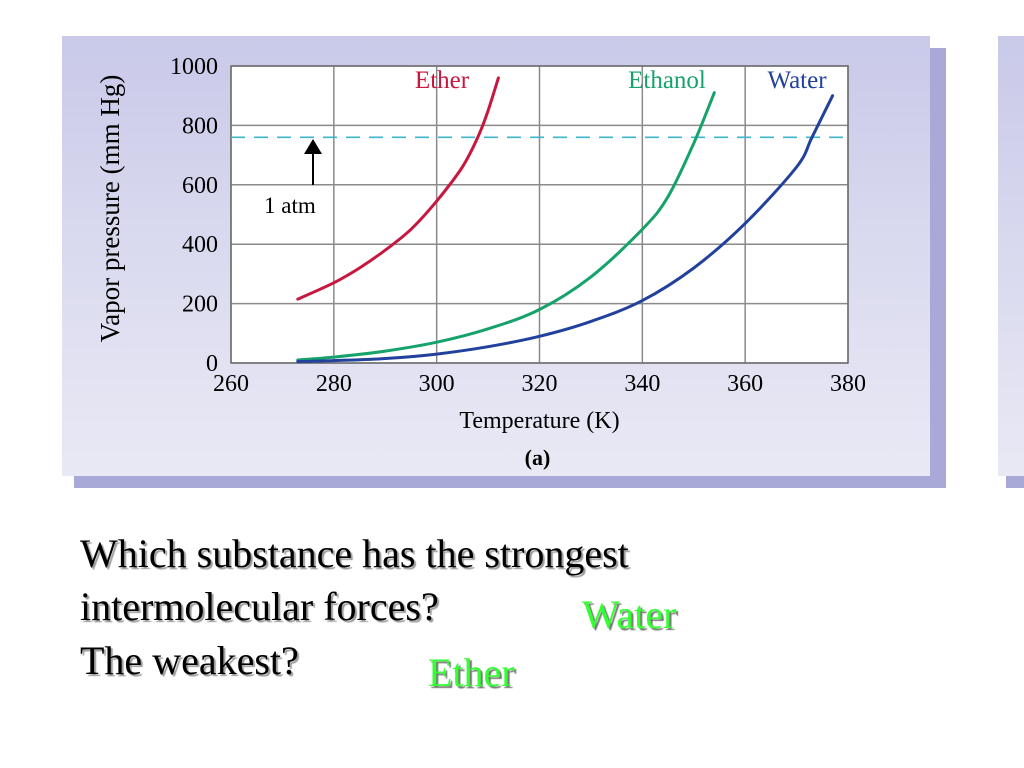 The height and width of the screenshot is (768, 1024). What do you see at coordinates (797, 80) in the screenshot?
I see `series-label-water: Water` at bounding box center [797, 80].